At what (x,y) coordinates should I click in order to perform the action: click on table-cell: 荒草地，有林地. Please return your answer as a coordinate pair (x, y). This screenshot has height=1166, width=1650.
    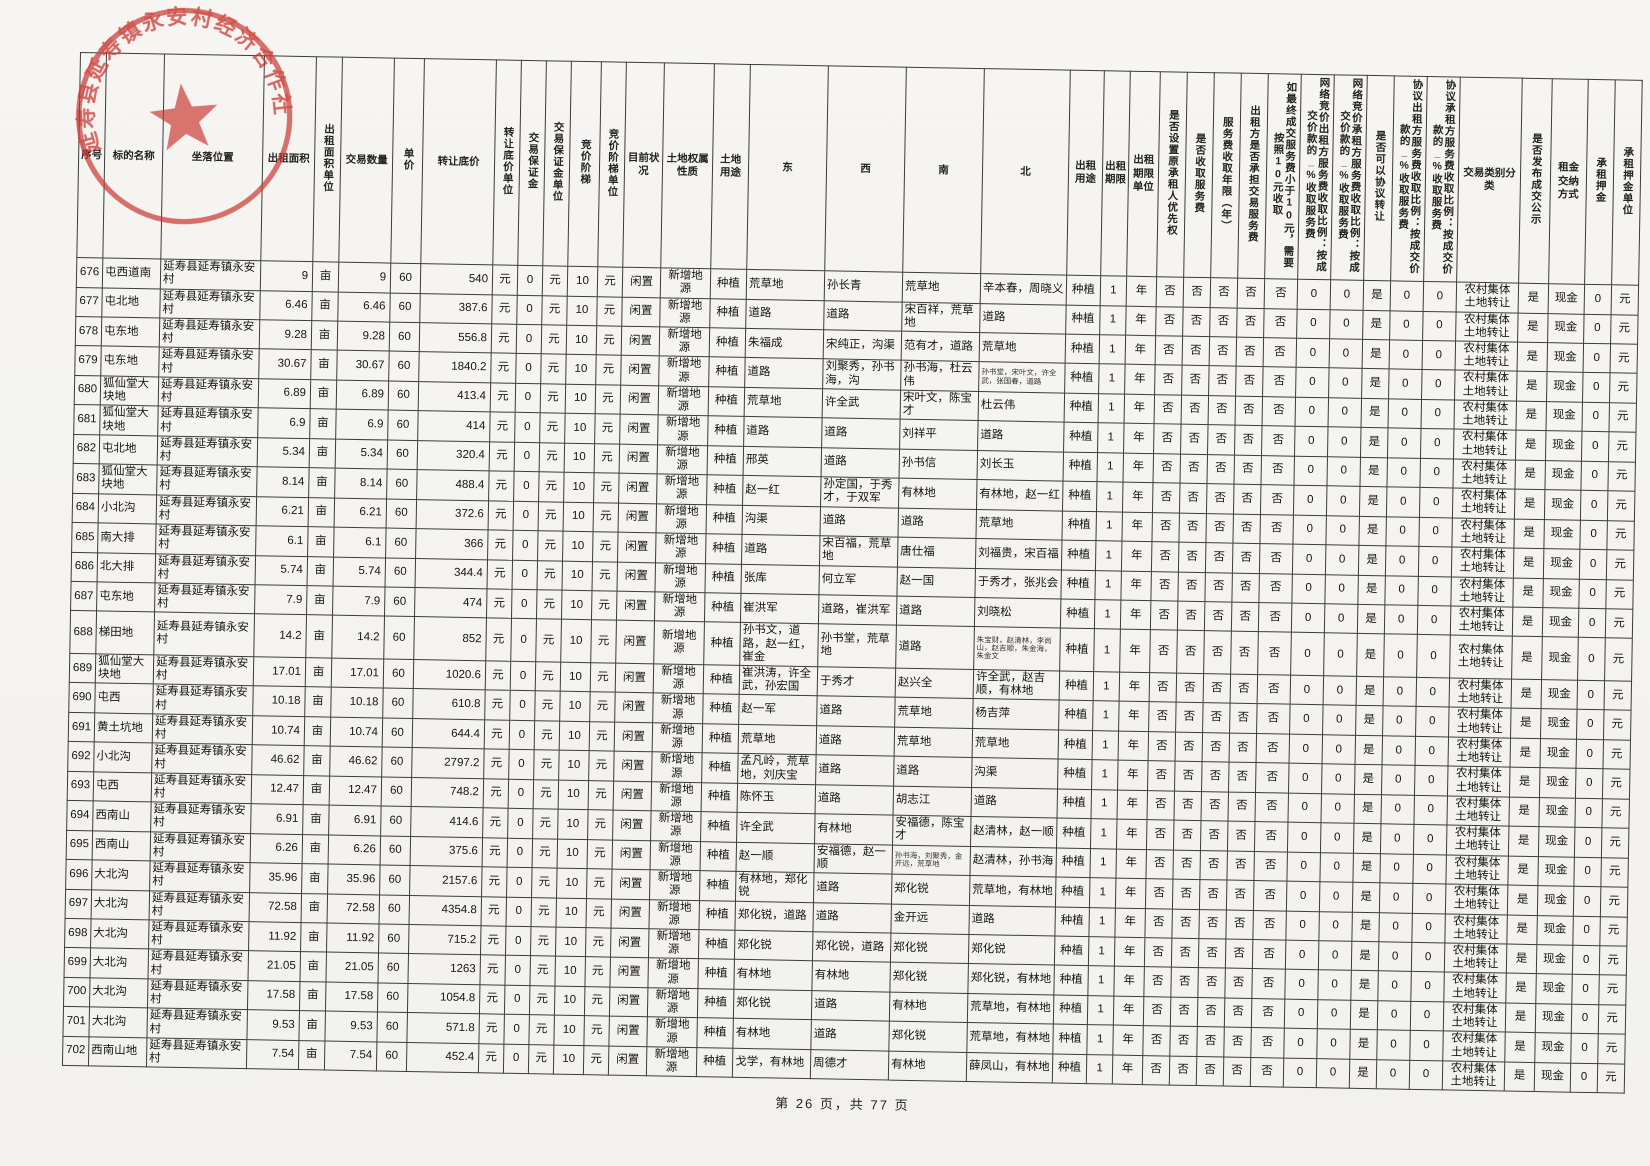
    Looking at the image, I should click on (1010, 1009).